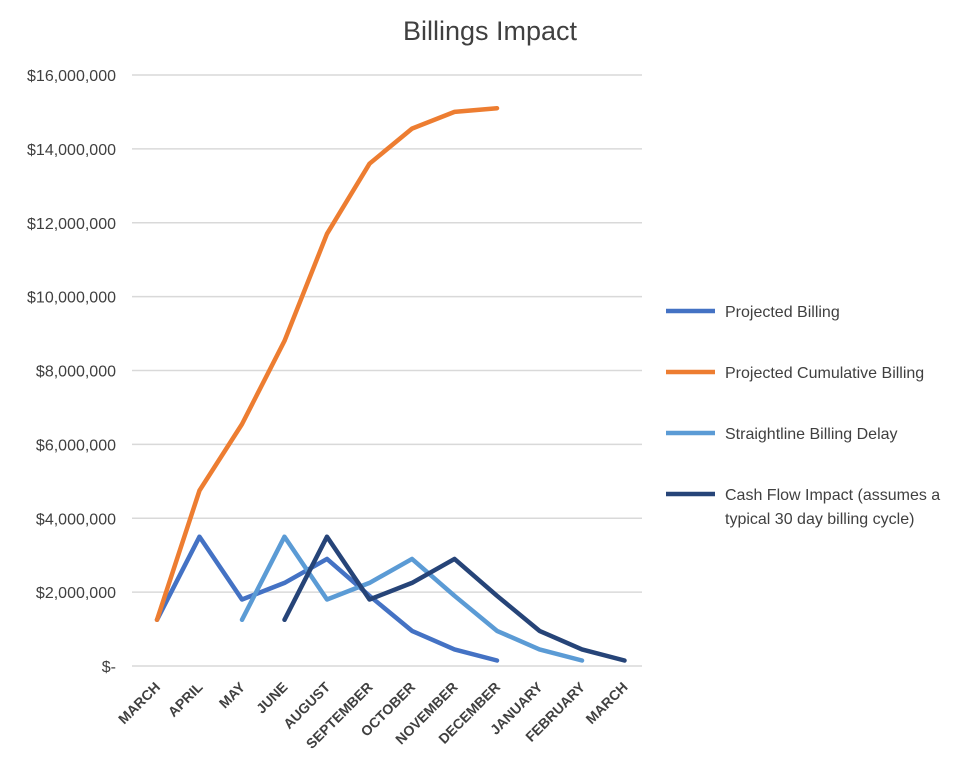 This screenshot has height=777, width=980. I want to click on y-tick-label: $14,000,000, so click(71, 150).